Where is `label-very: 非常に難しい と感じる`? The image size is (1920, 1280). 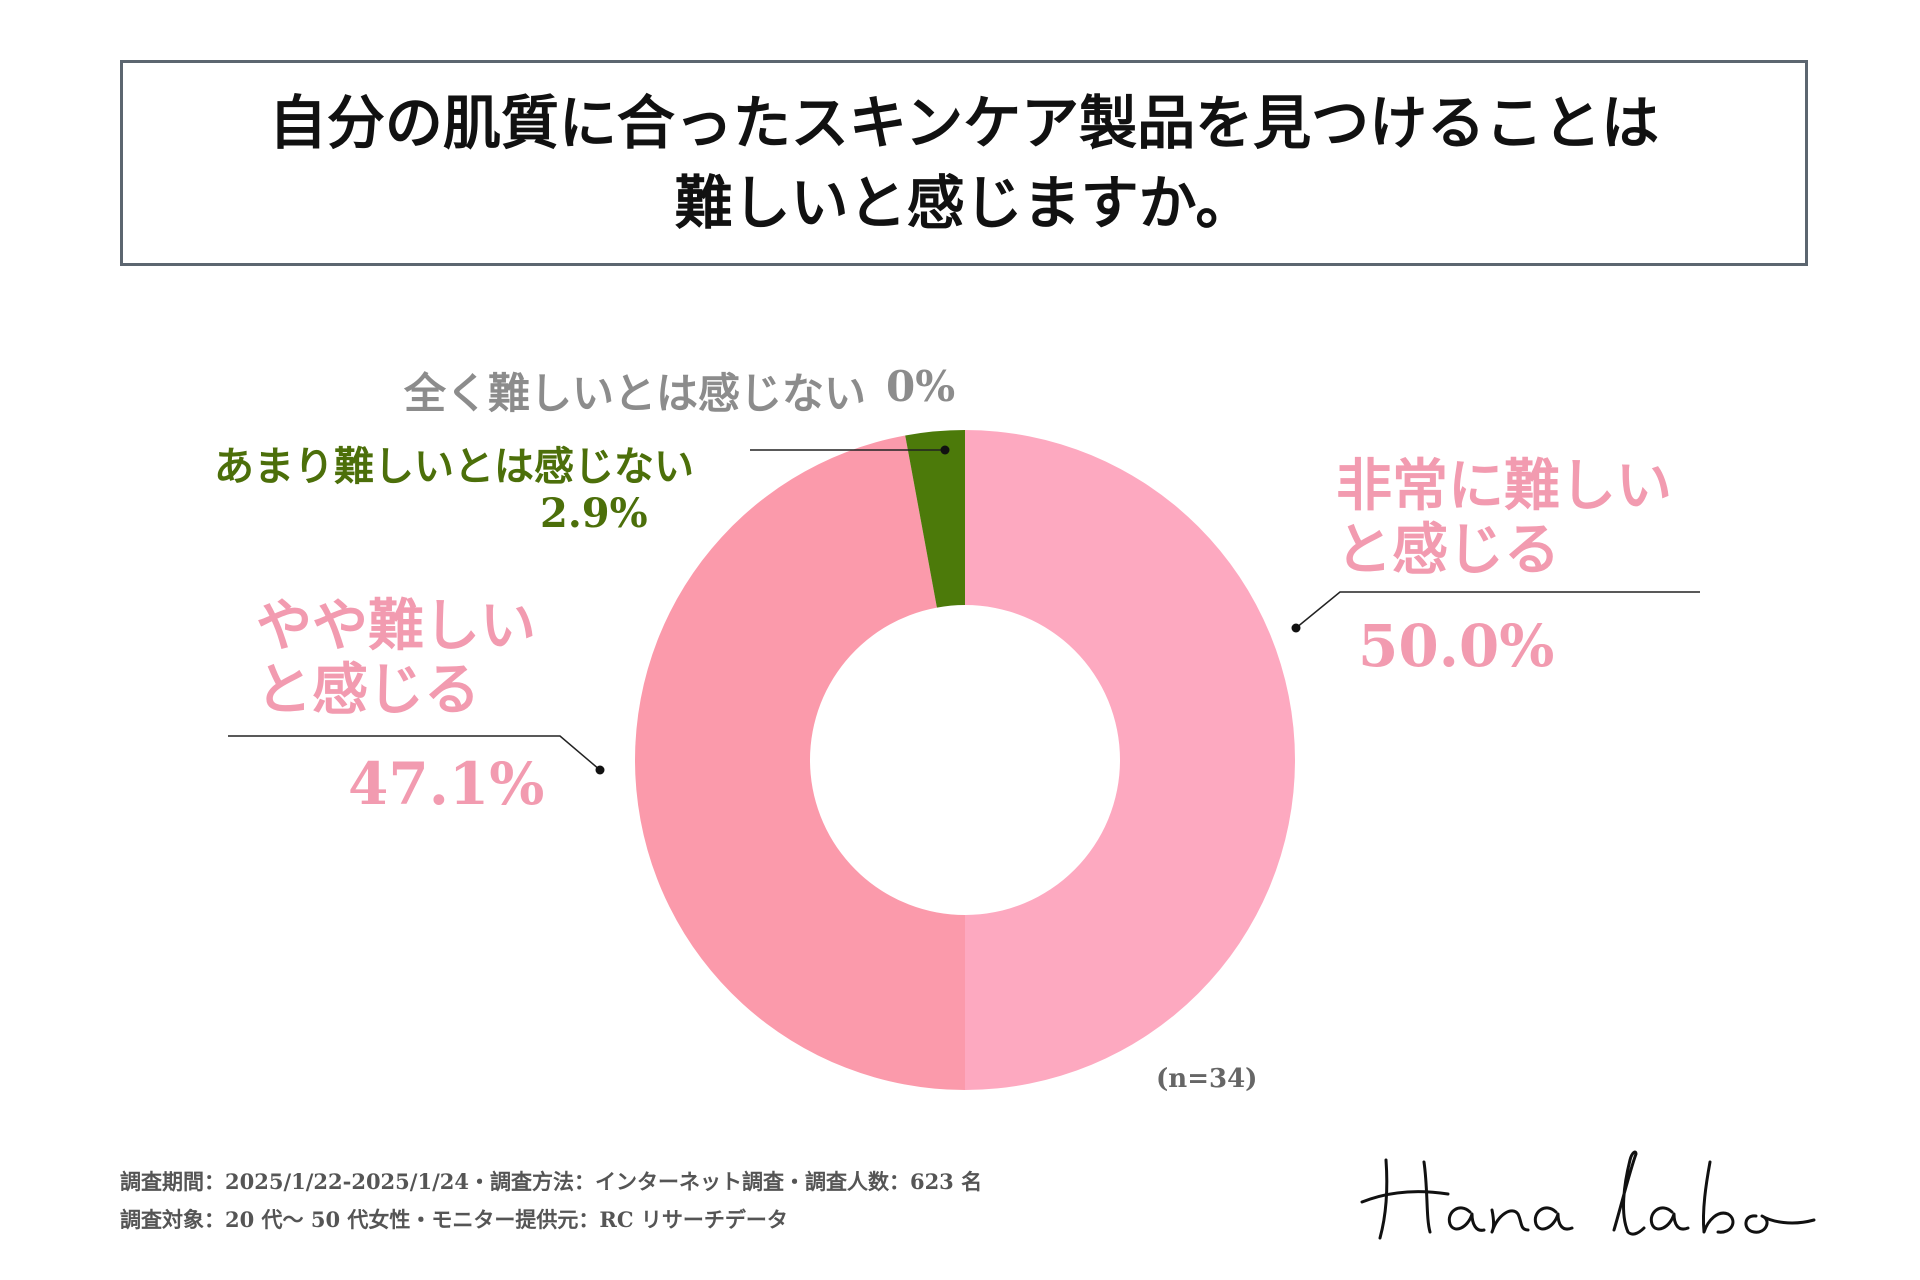
label-very: 非常に難しい と感じる is located at coordinates (1504, 518).